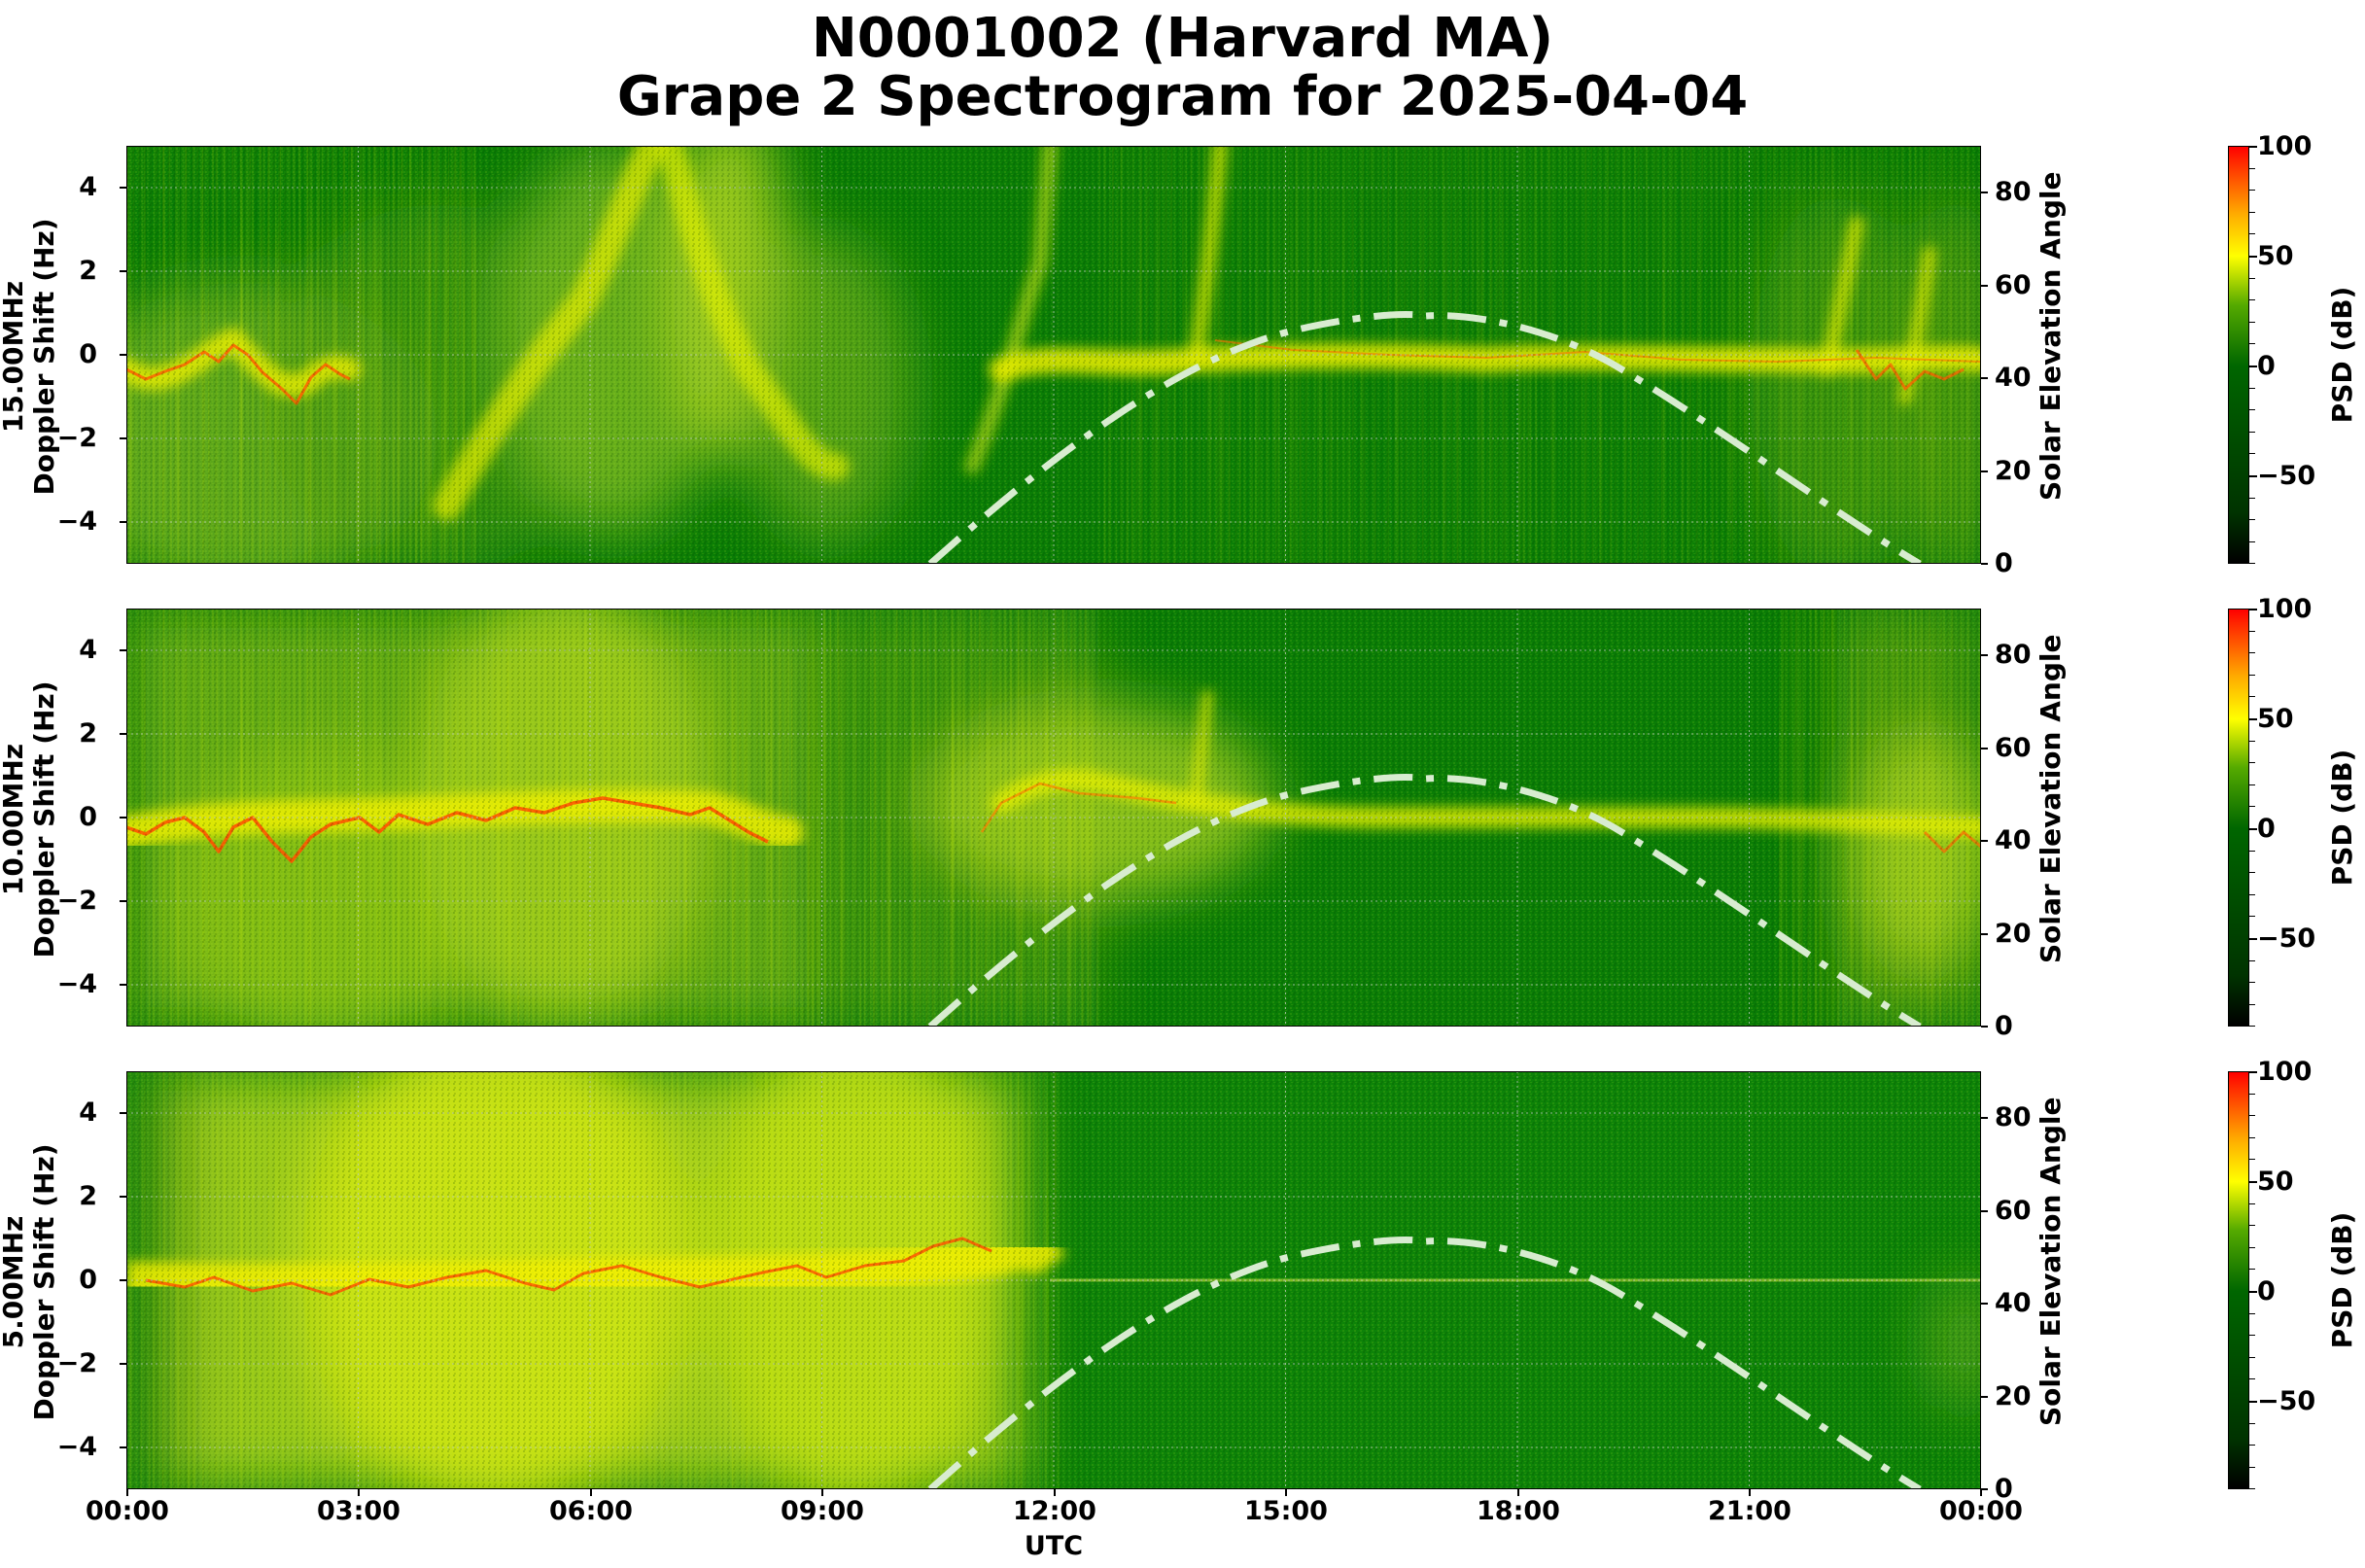 The height and width of the screenshot is (1568, 2365). What do you see at coordinates (1749, 1511) in the screenshot?
I see `xtick-label: 21:00` at bounding box center [1749, 1511].